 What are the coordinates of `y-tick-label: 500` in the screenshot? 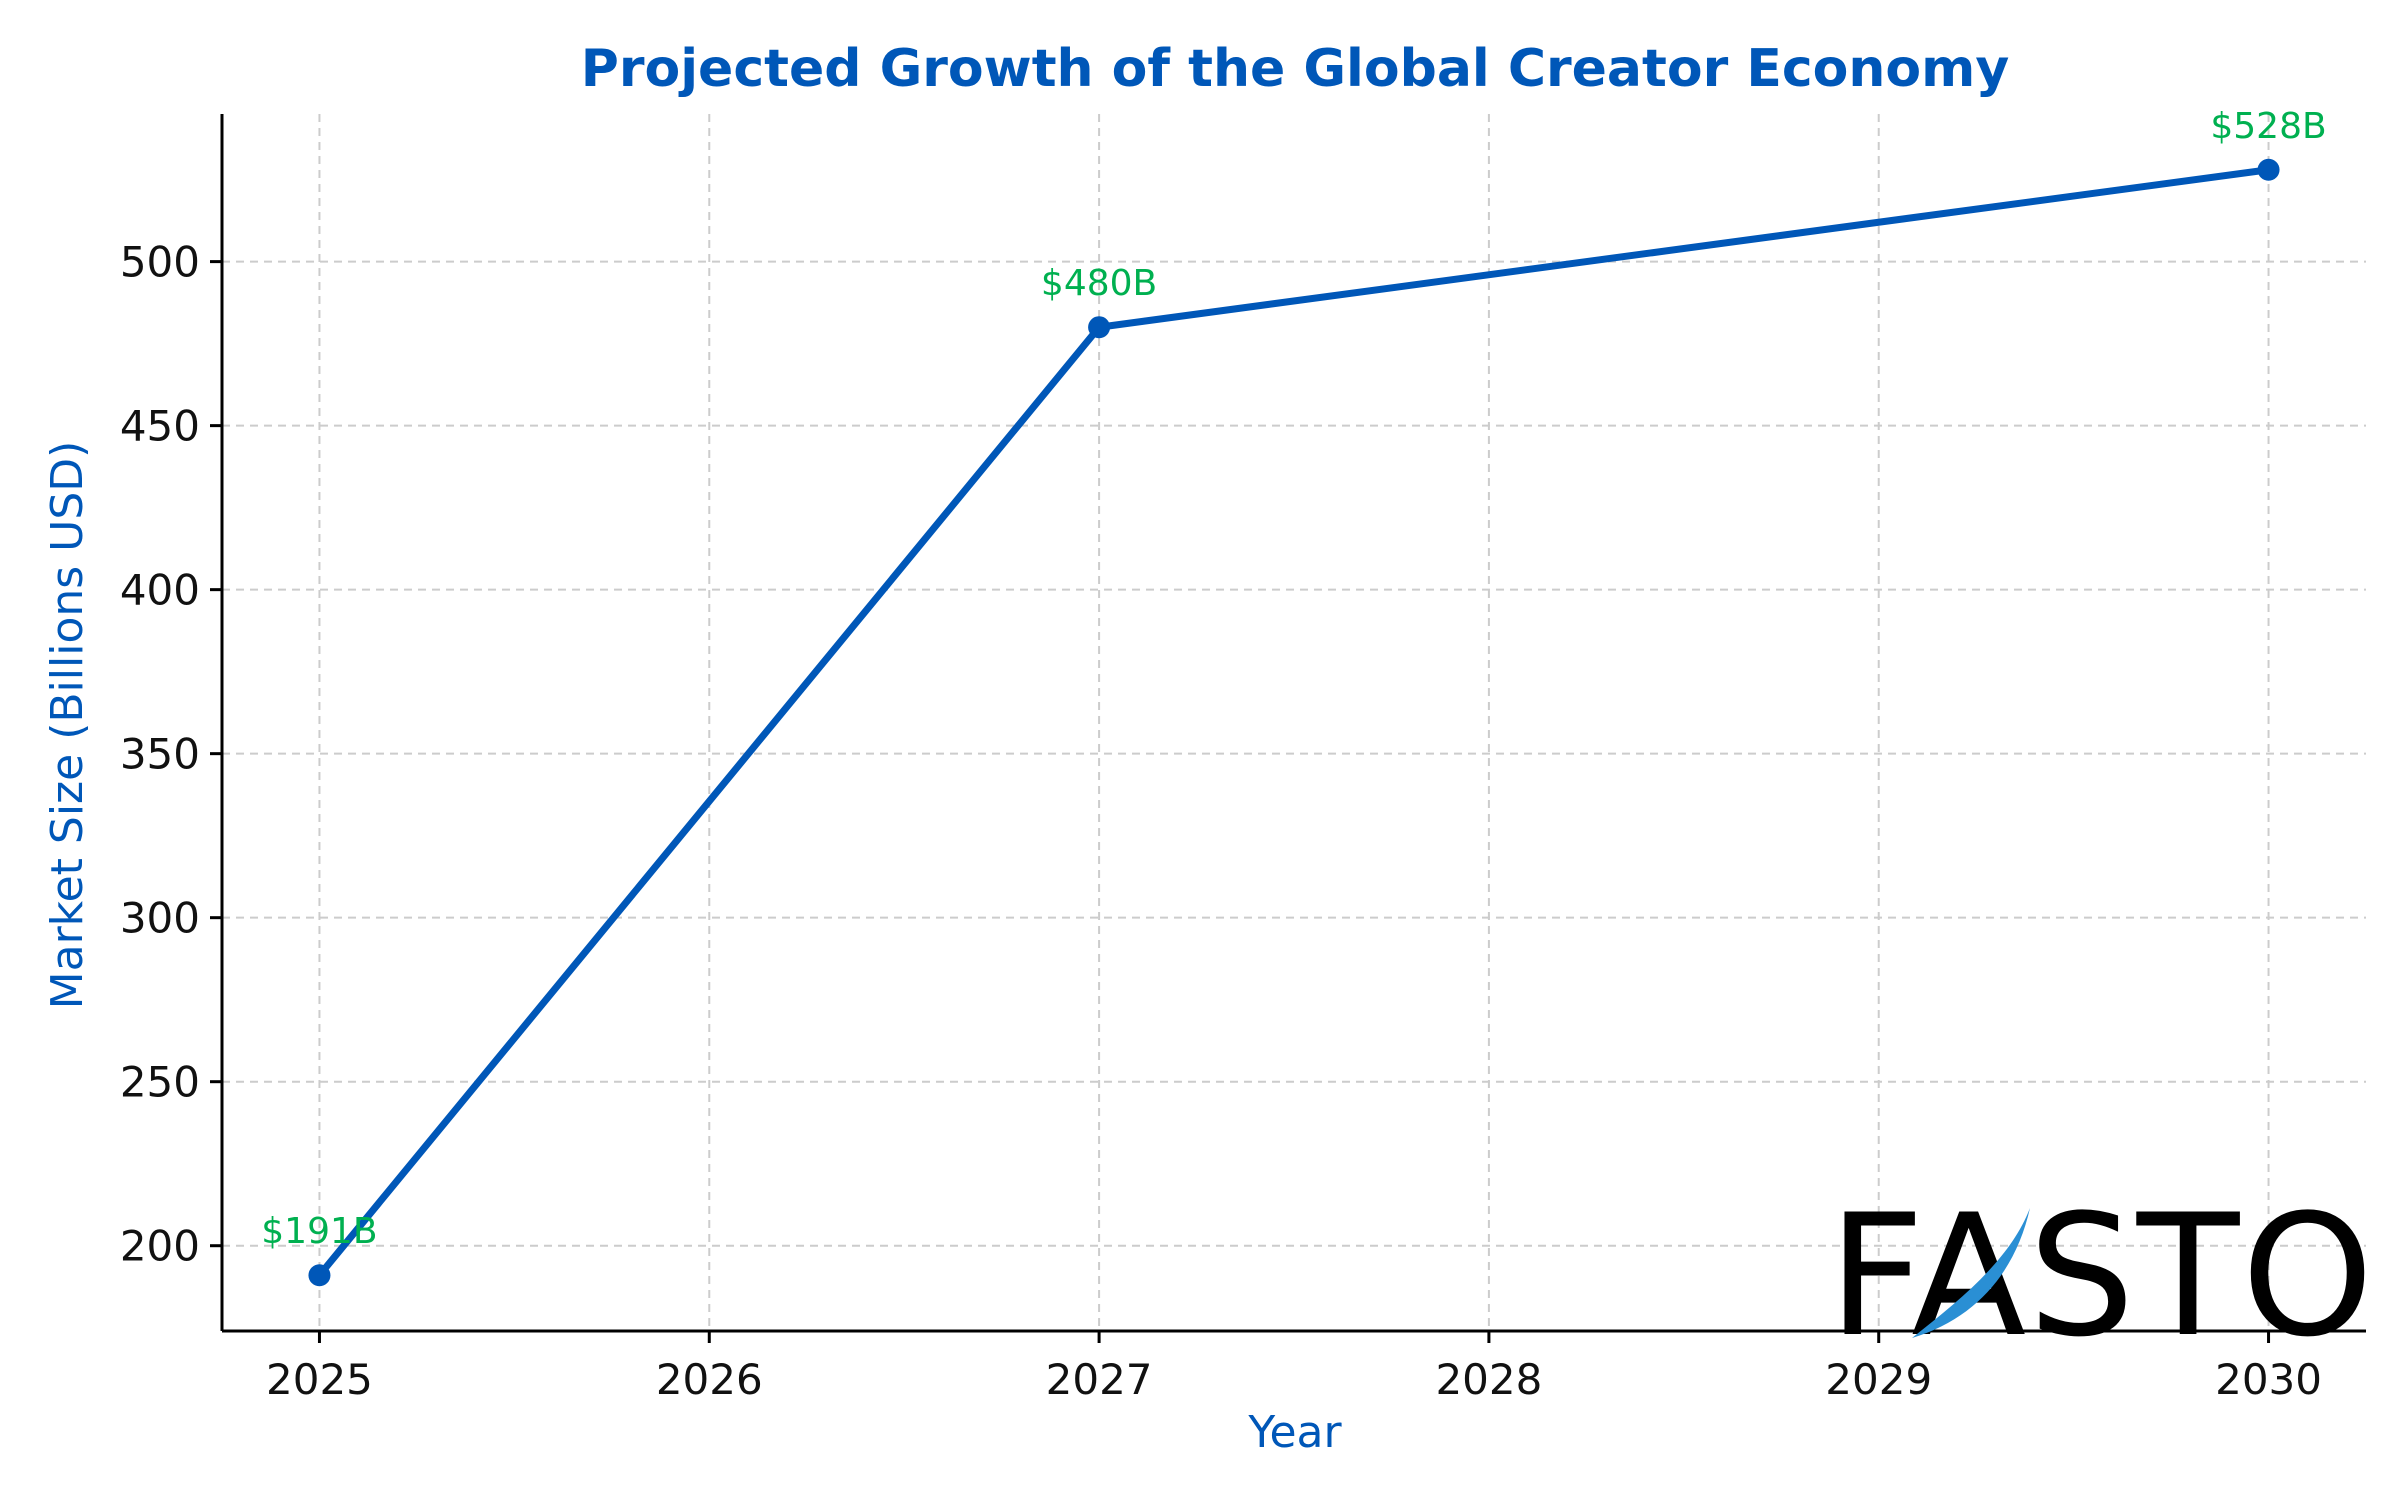 It's located at (160, 262).